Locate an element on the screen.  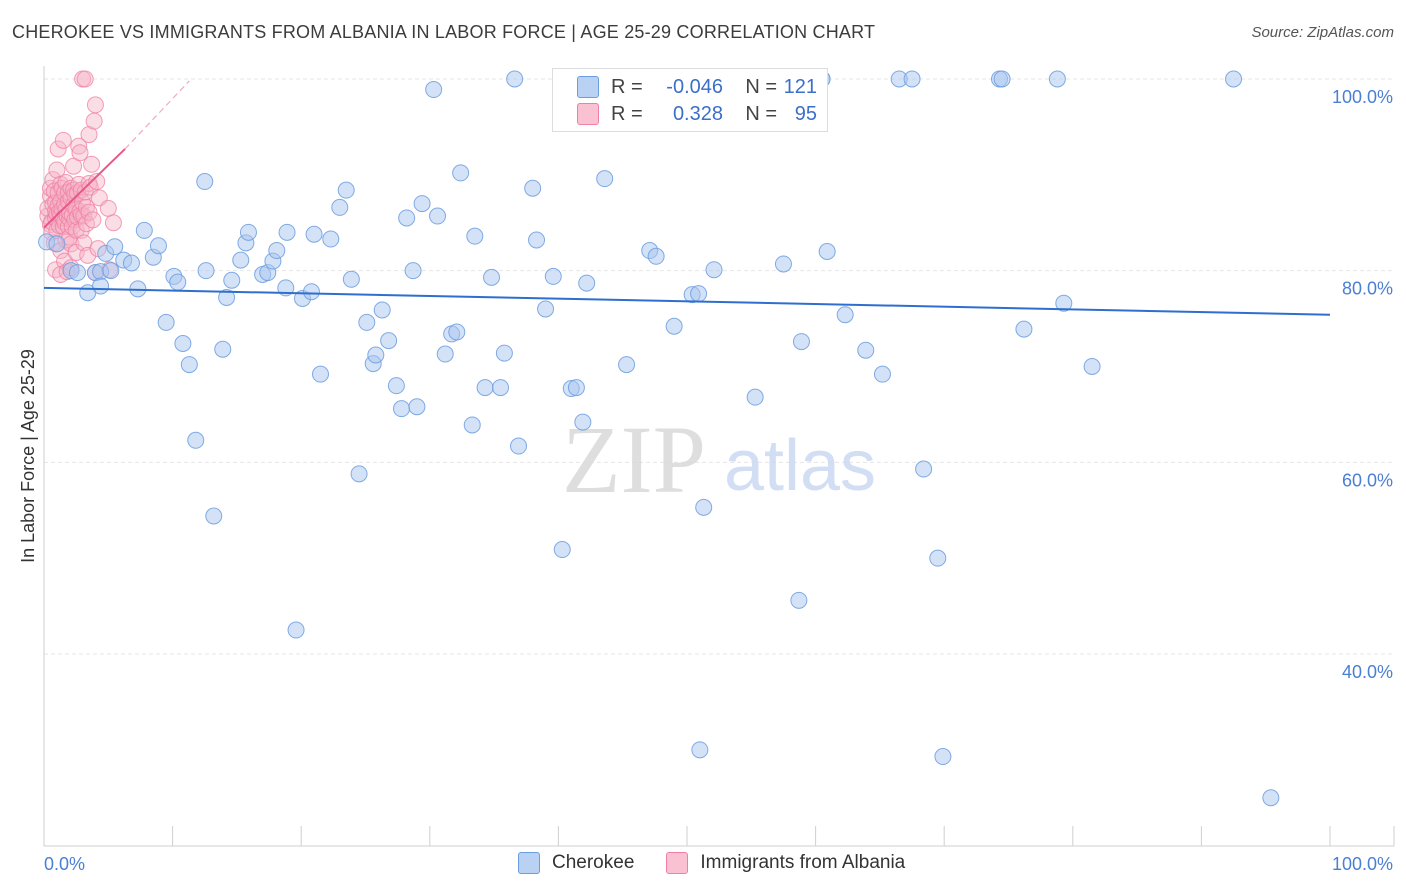
legend-item-cherokee: Cherokee is located at coordinates (576, 863).